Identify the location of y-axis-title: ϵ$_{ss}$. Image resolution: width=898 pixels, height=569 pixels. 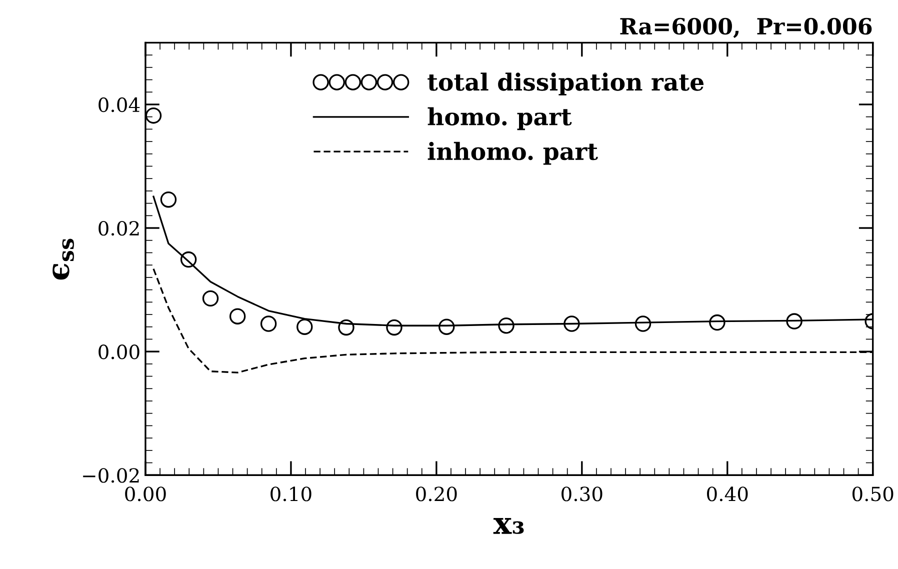
(63, 259).